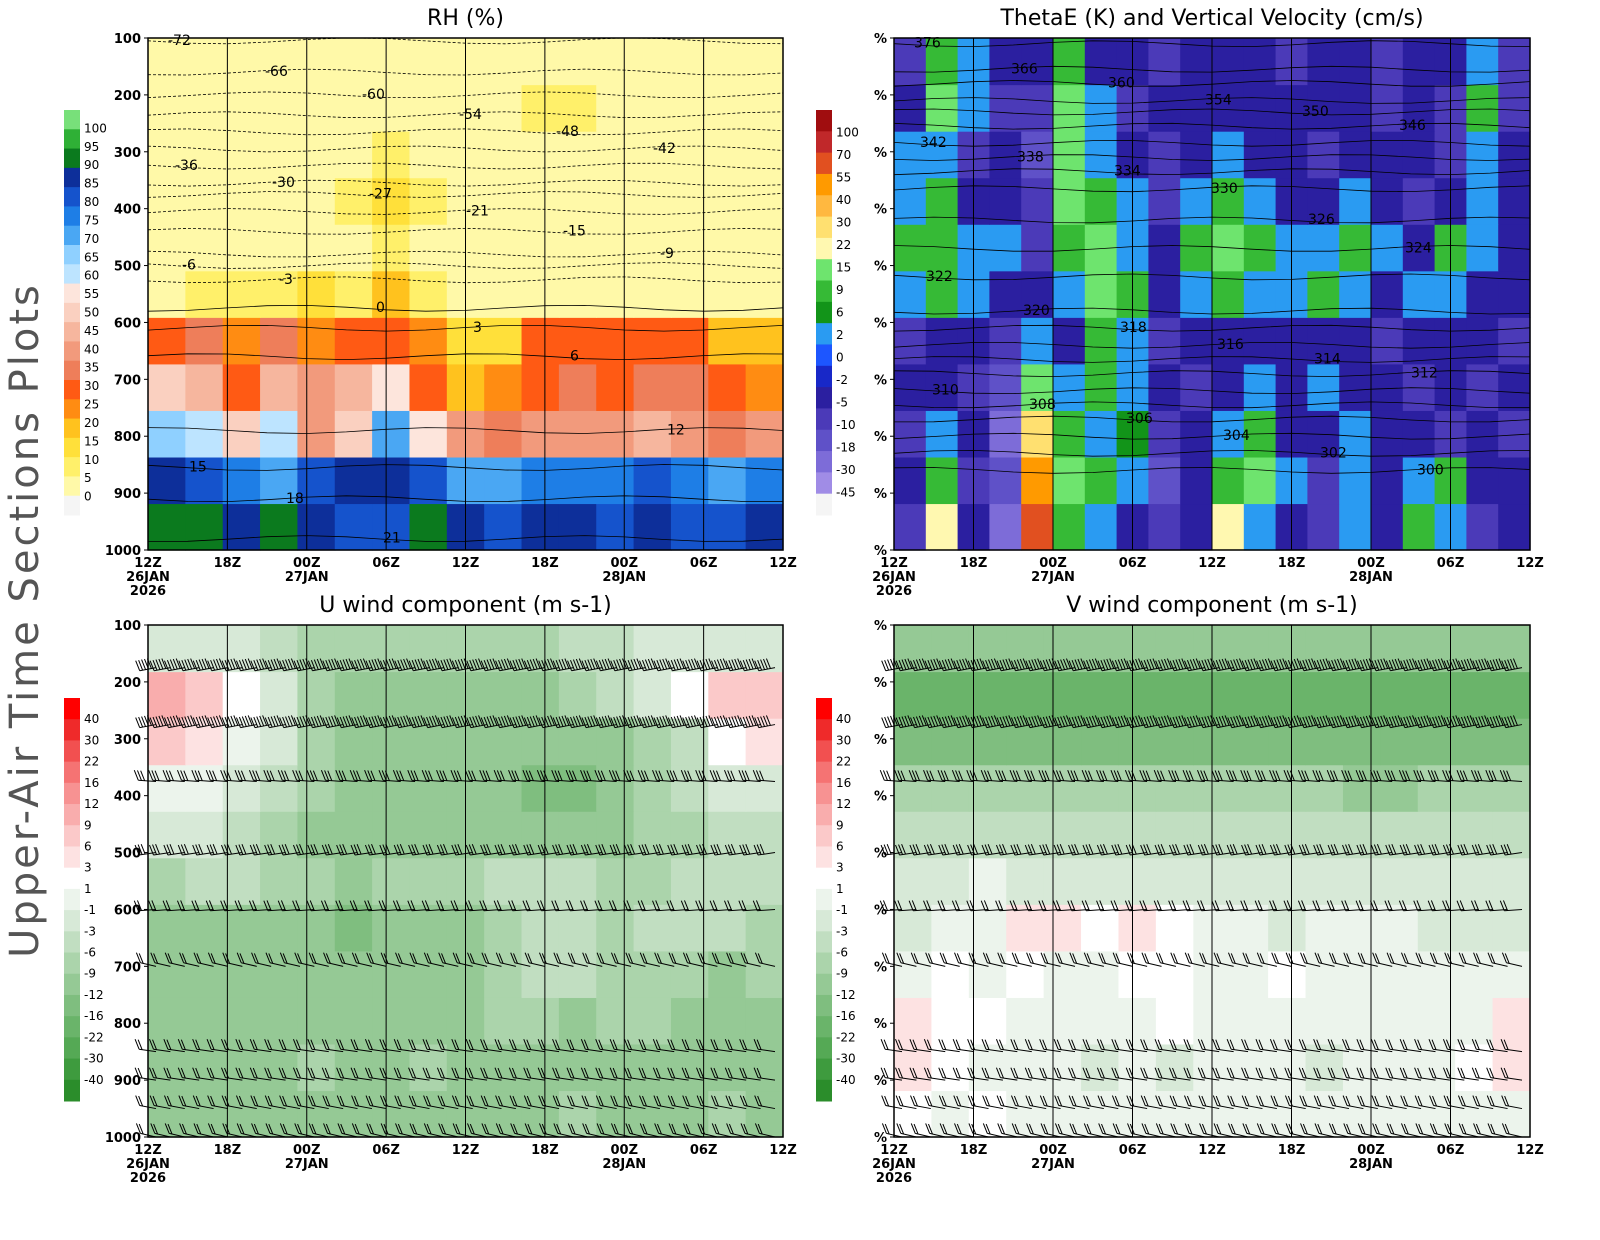 The height and width of the screenshot is (1240, 1600). What do you see at coordinates (846, 995) in the screenshot?
I see `colorbar-label: -12` at bounding box center [846, 995].